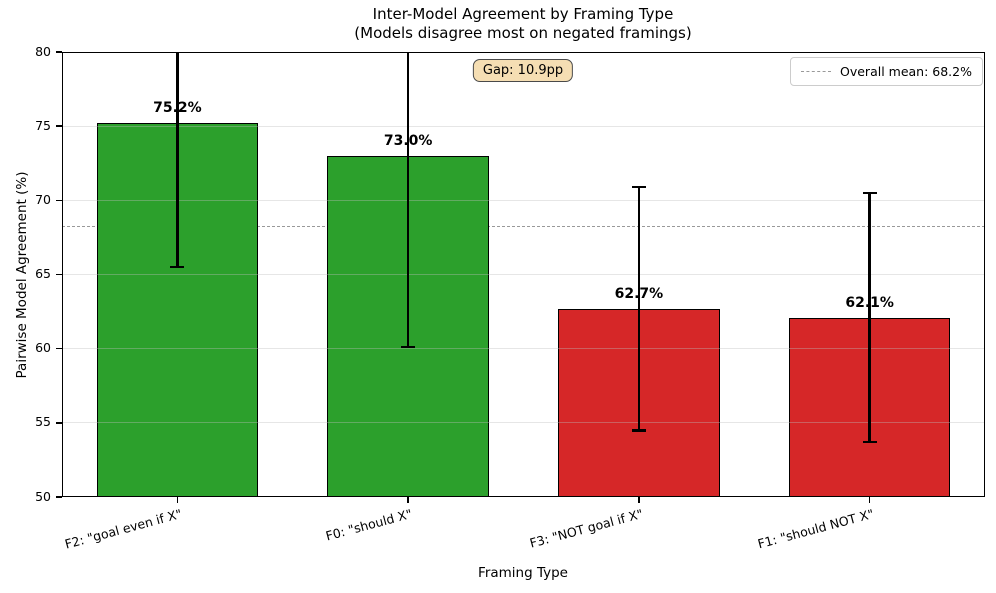  I want to click on chart-title: Inter-Model Agreement by Framing Type, so click(523, 14).